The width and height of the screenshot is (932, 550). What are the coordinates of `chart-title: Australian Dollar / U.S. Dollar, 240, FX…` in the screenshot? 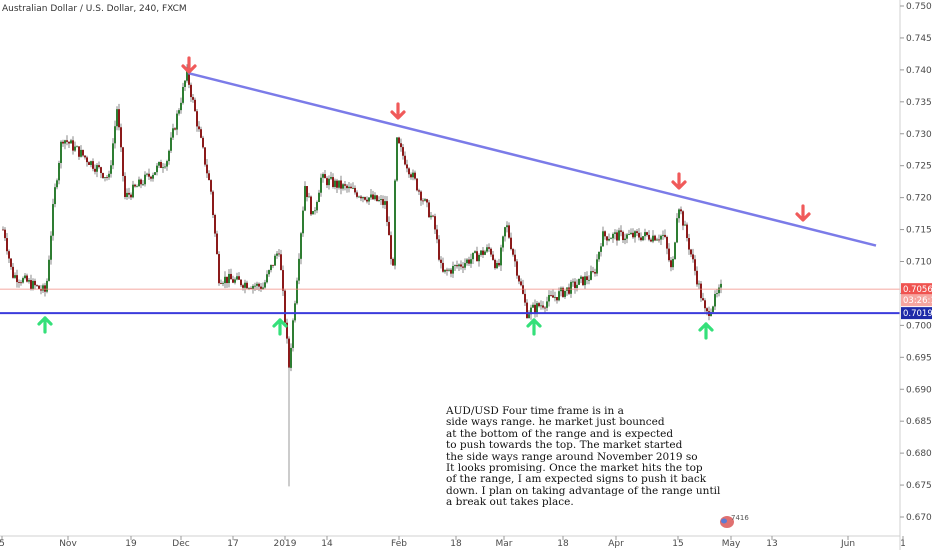 It's located at (94, 9).